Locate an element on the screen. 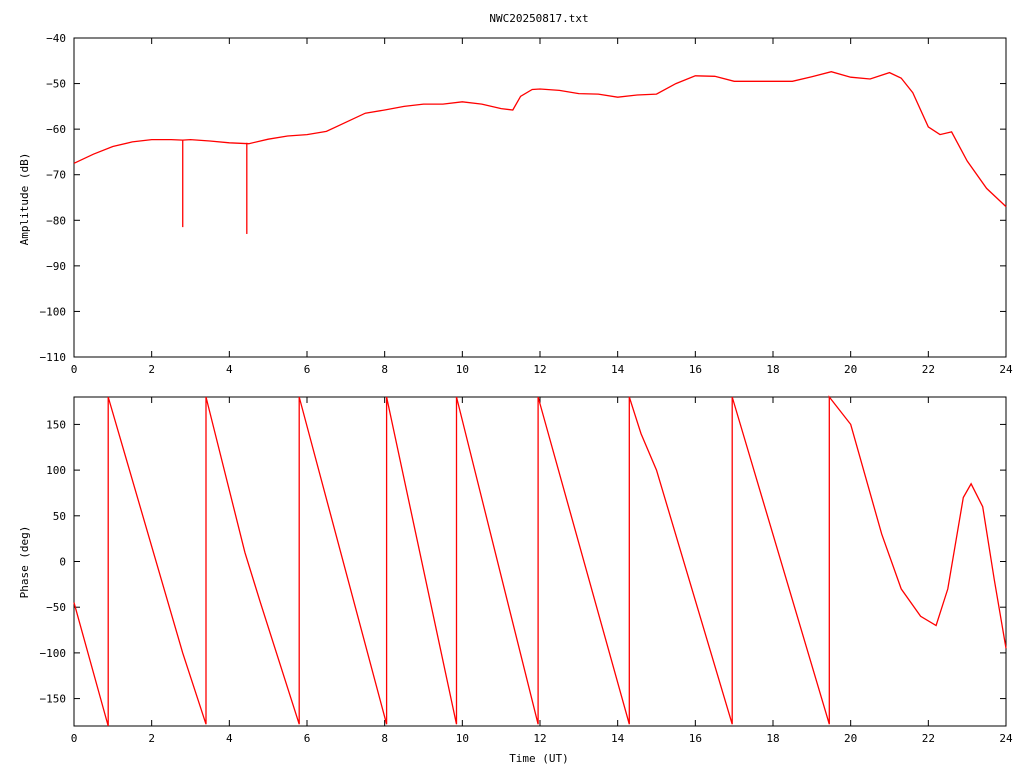  phase-x-tick-label: 24 is located at coordinates (1006, 738).